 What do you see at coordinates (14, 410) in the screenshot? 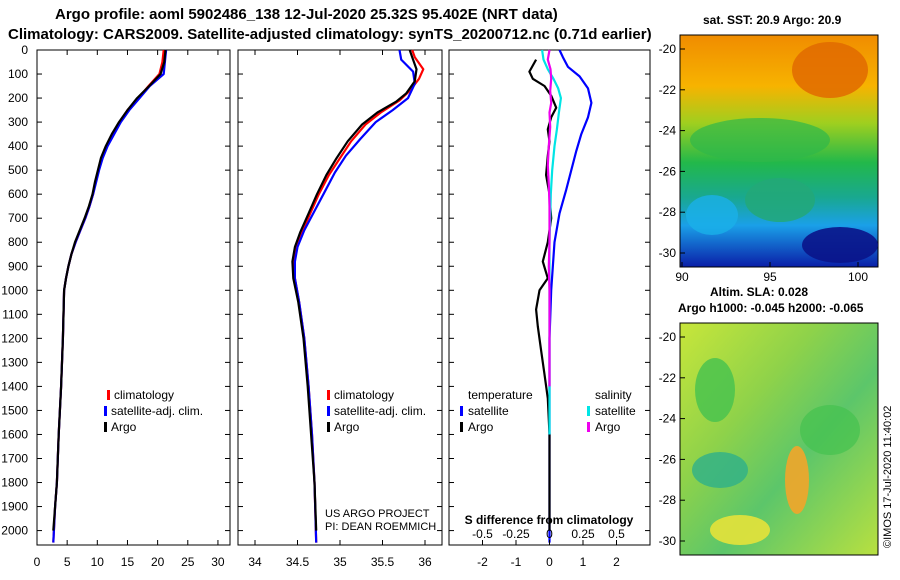
I see `depth-tick-label: 1500` at bounding box center [14, 410].